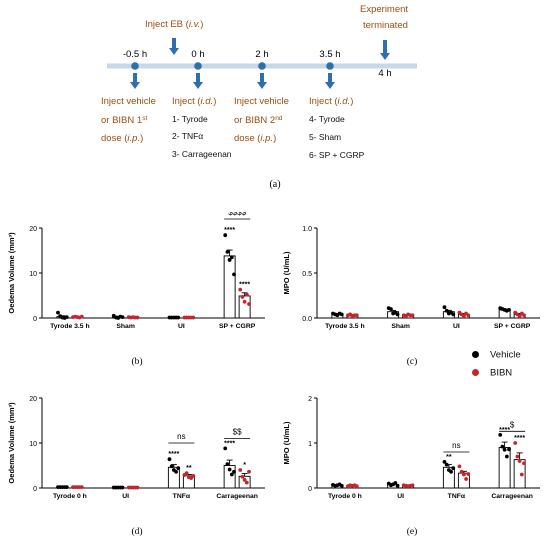 This screenshot has width=550, height=542. I want to click on panel-label: (c), so click(412, 361).